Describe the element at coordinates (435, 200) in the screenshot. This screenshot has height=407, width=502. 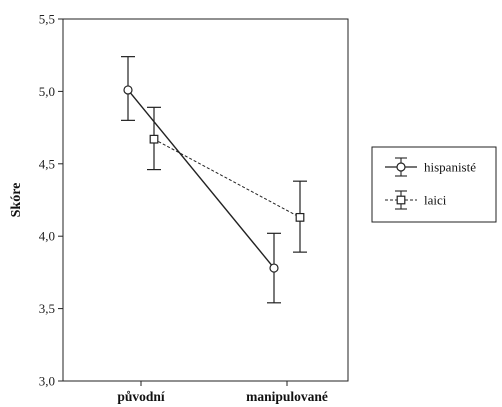
I see `legend-label: laici` at that location.